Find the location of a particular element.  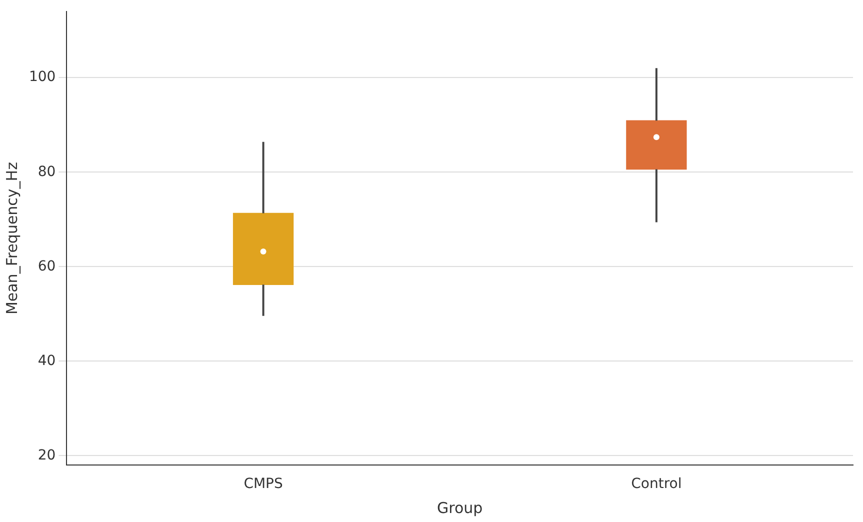

x-tick-label: Control is located at coordinates (656, 484).